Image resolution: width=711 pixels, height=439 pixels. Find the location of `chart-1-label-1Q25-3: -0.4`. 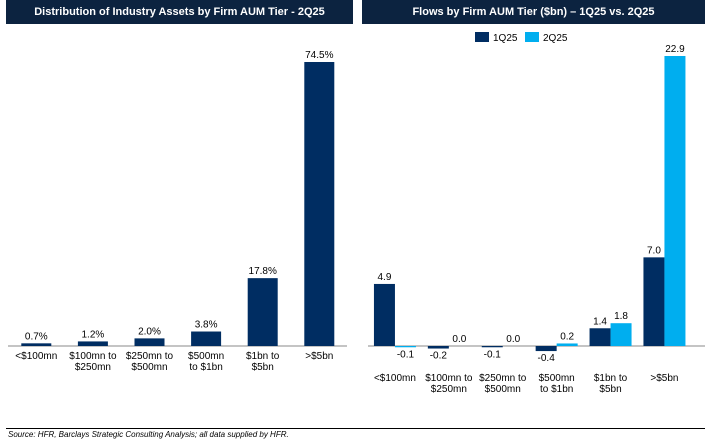

chart-1-label-1Q25-3: -0.4 is located at coordinates (547, 358).